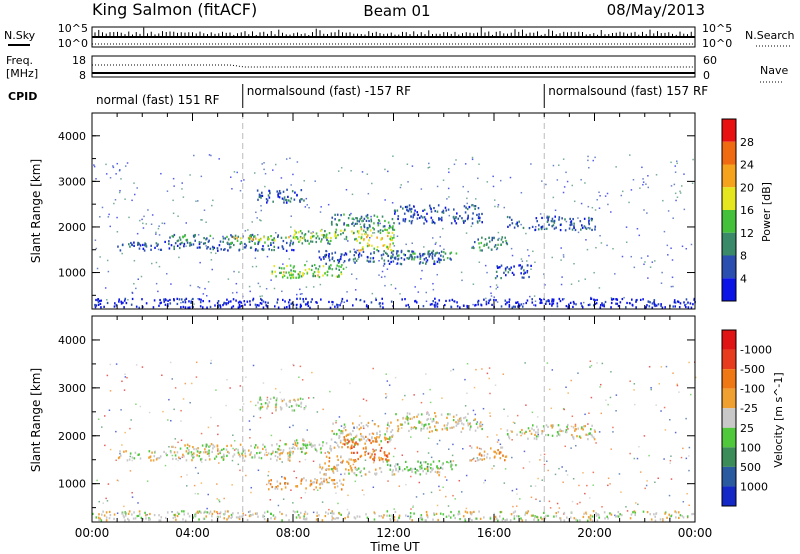 The image size is (800, 554). What do you see at coordinates (393, 32) in the screenshot?
I see `nsky-trace` at bounding box center [393, 32].